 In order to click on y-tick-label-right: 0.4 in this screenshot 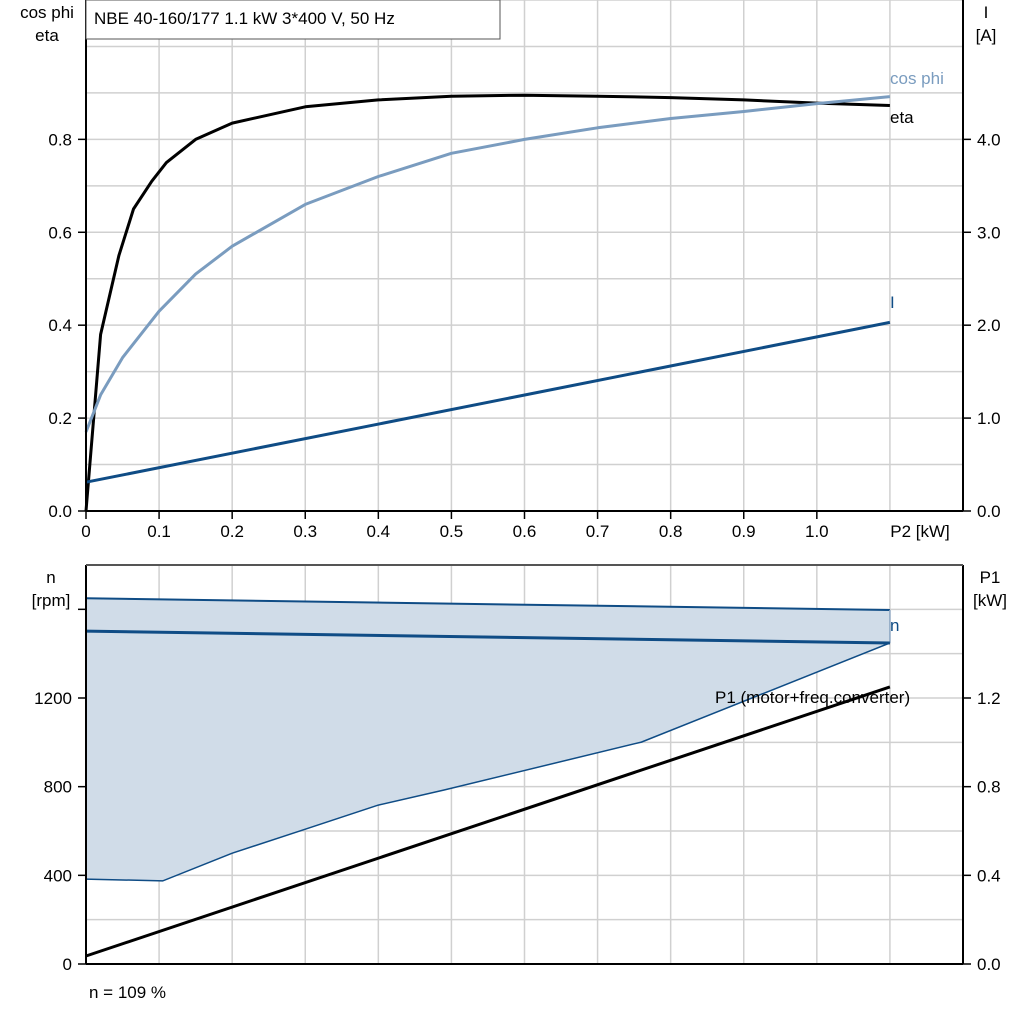, I will do `click(989, 875)`.